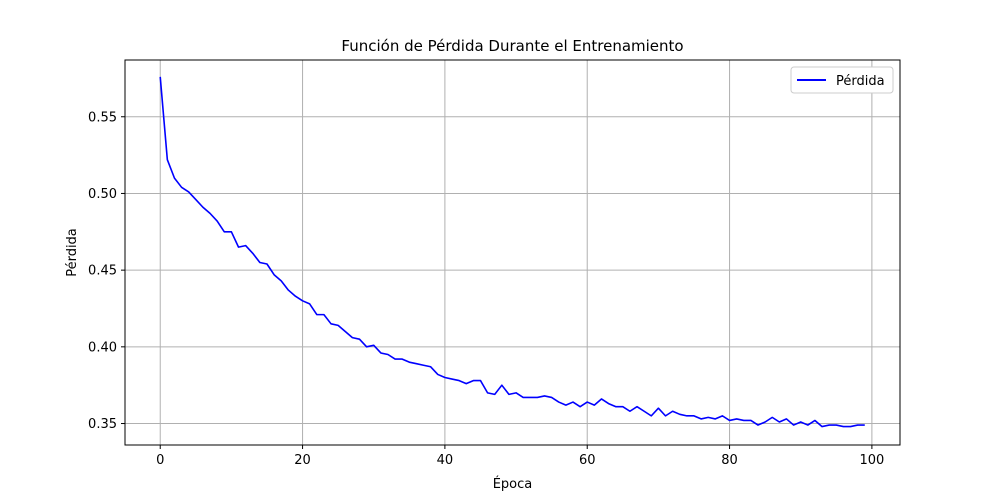 The width and height of the screenshot is (1000, 500). I want to click on x-tick-label: 80, so click(729, 460).